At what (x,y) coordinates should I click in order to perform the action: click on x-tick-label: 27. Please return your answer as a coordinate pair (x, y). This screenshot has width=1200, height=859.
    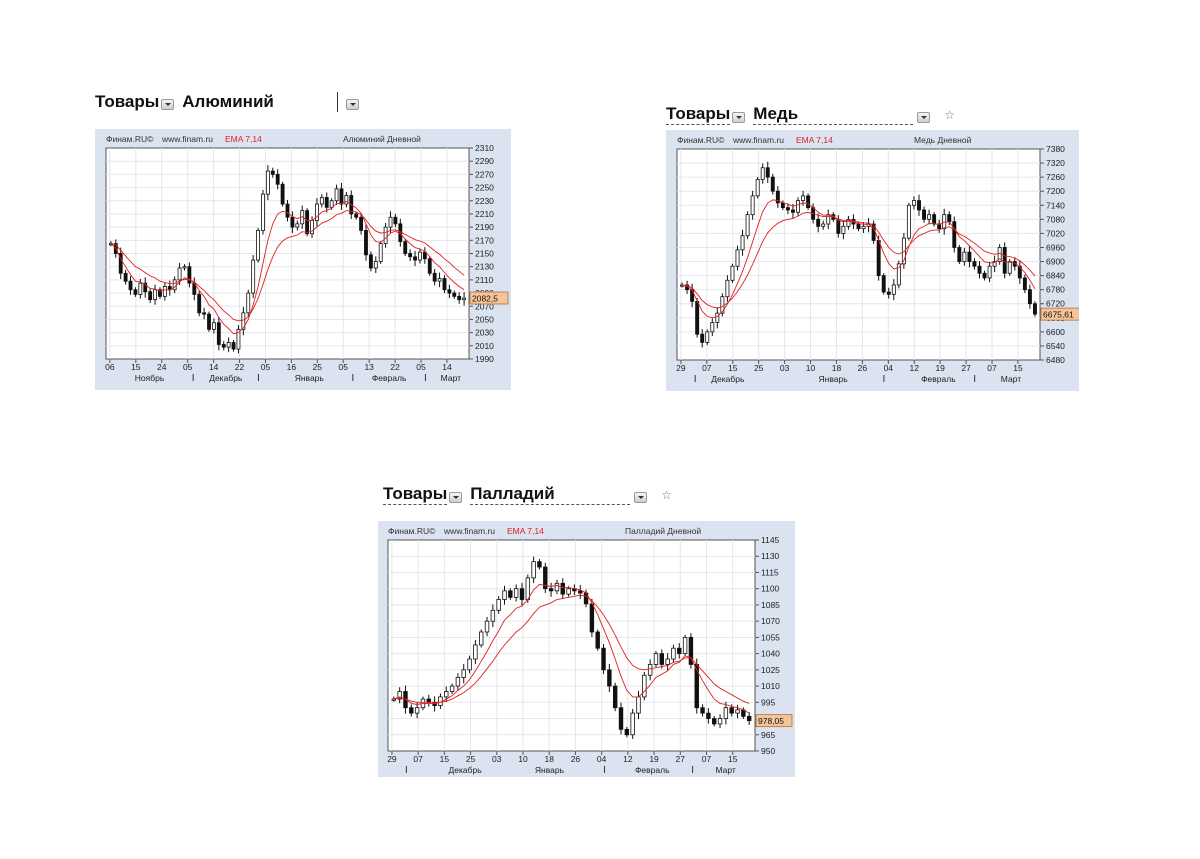
    Looking at the image, I should click on (681, 759).